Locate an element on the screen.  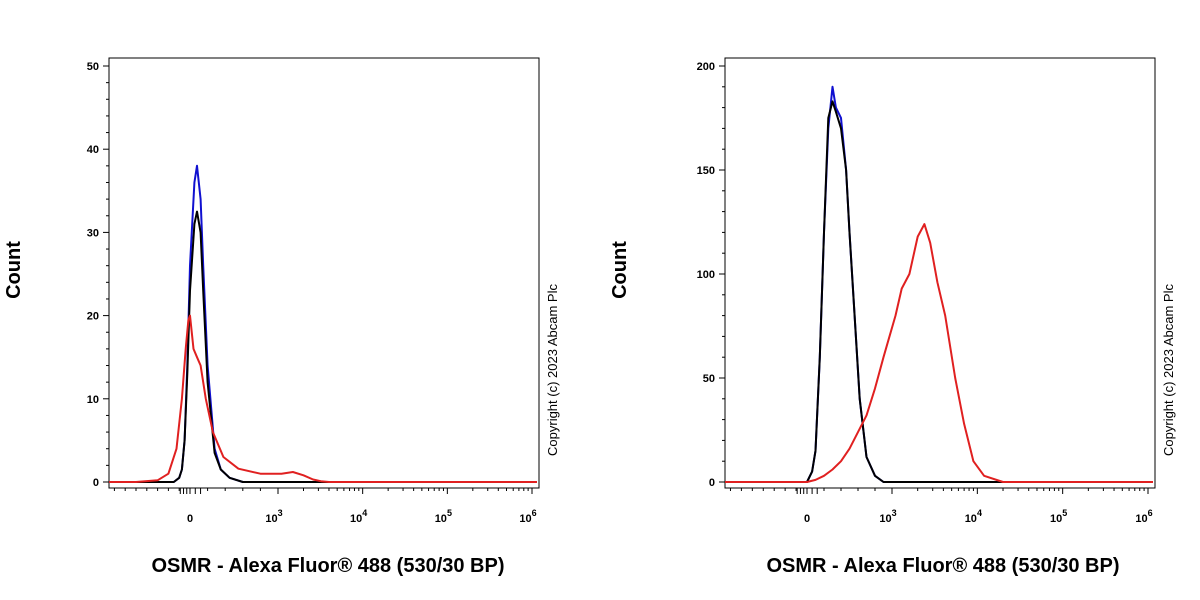
y-tick-label: 150 is located at coordinates (706, 171).